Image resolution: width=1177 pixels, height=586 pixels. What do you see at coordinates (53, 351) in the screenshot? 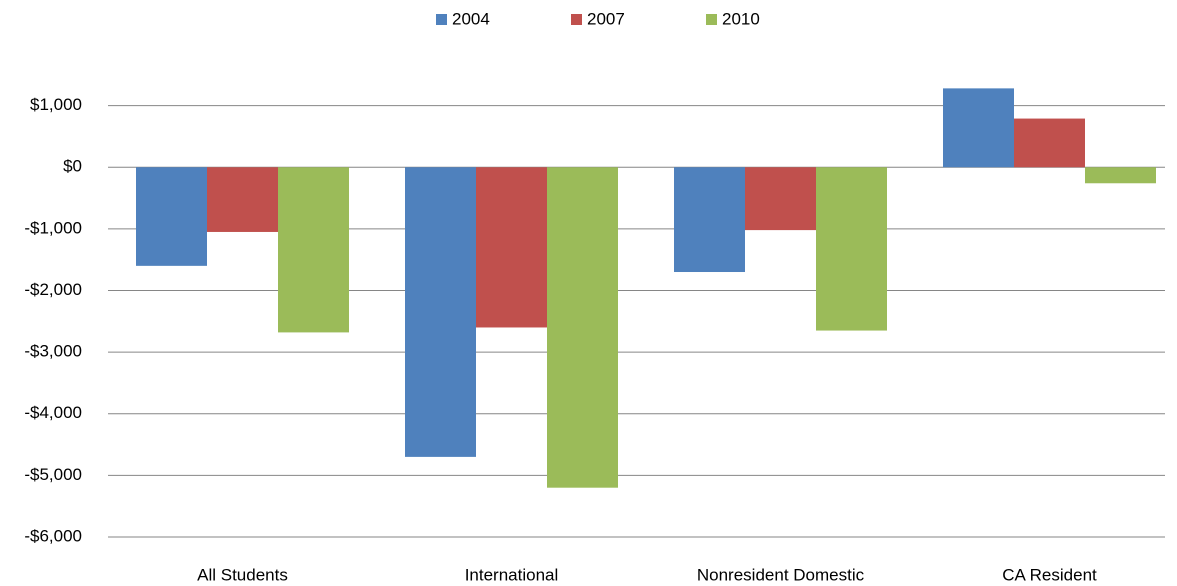
I see `y-tick-label: -$3,000` at bounding box center [53, 351].